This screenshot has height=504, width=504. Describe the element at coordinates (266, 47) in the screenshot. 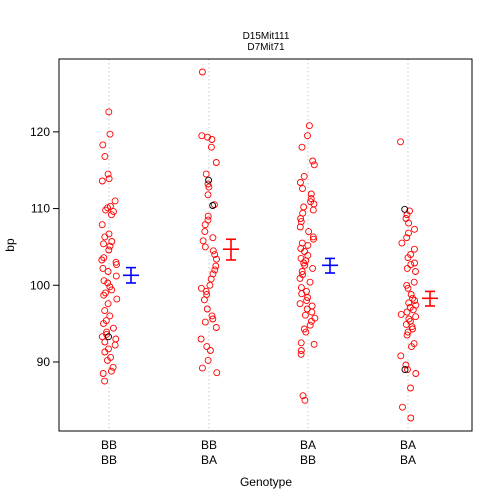

I see `chart-title-line-2: D7Mit71` at that location.